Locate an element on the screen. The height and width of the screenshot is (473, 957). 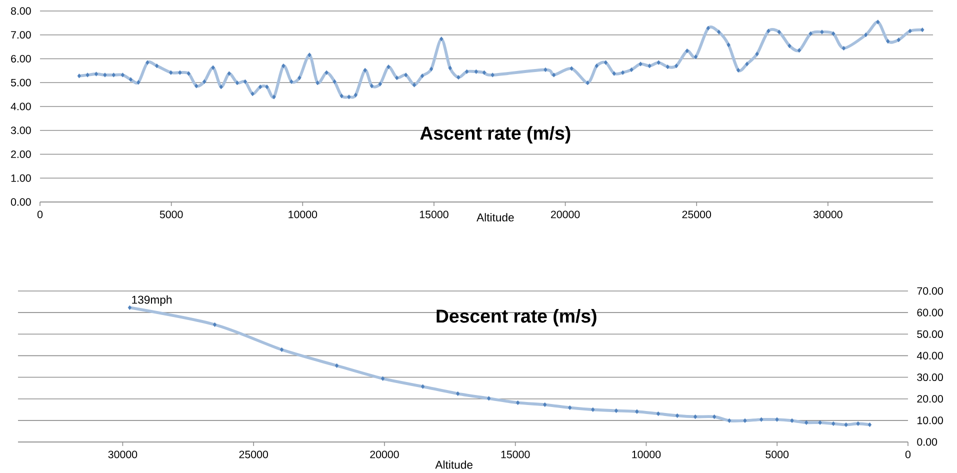
y-tick-label: 10.00 is located at coordinates (930, 420).